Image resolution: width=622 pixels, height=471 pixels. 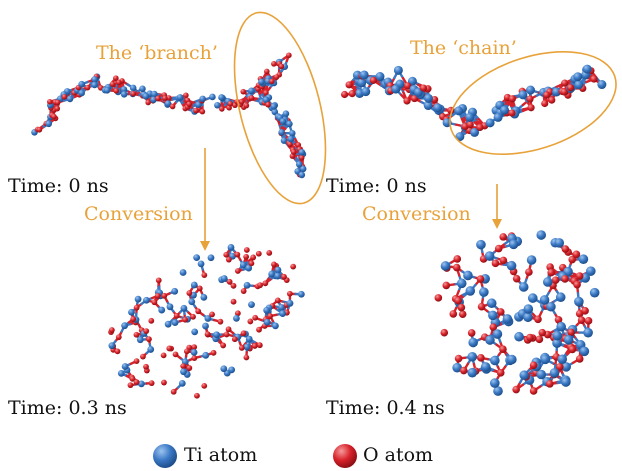 What do you see at coordinates (533, 103) in the screenshot?
I see `chain-highlight-ellipse` at bounding box center [533, 103].